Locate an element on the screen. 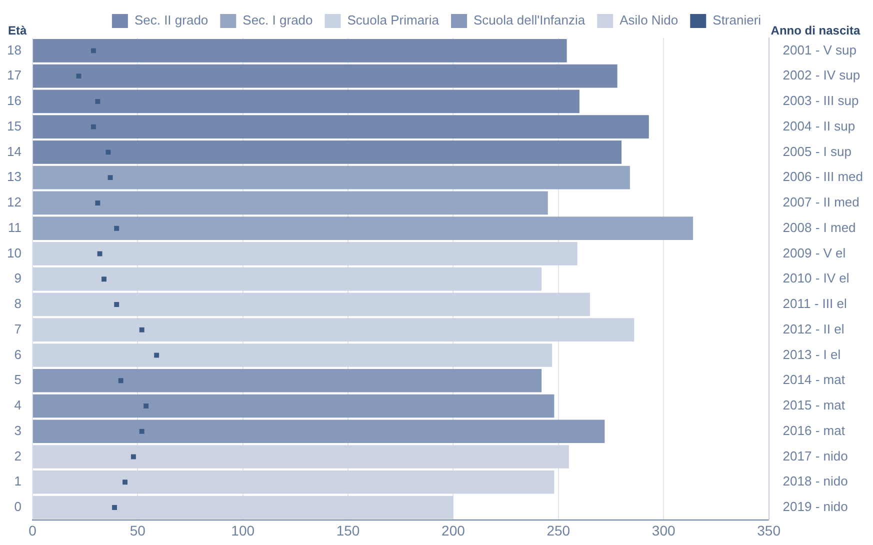 Image resolution: width=873 pixels, height=545 pixels. y2-axis-title: Anno di nascita is located at coordinates (815, 30).